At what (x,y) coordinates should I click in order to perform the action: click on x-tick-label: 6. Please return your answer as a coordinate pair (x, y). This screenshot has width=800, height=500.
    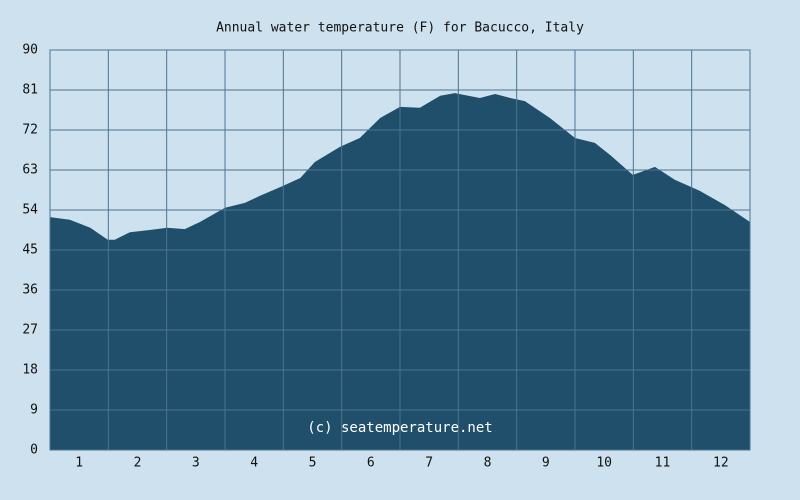
    Looking at the image, I should click on (371, 463).